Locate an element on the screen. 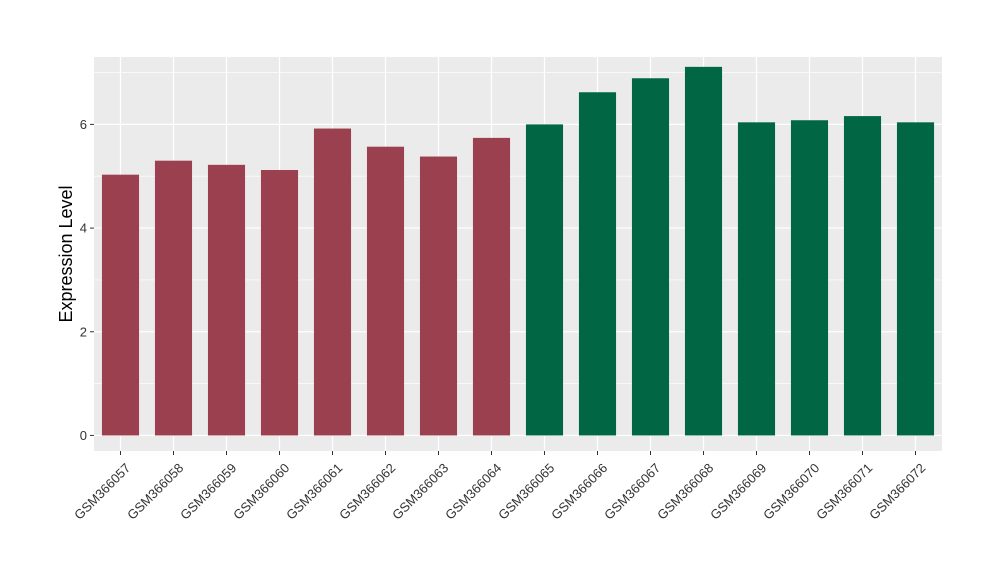 The image size is (1000, 580). bar-GSM366064 is located at coordinates (491, 286).